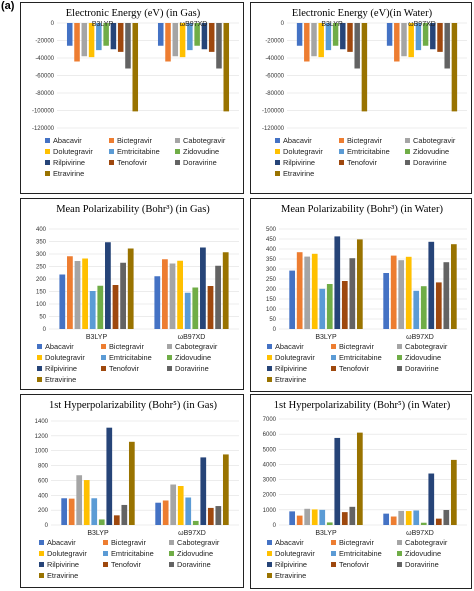 Image resolution: width=474 pixels, height=591 pixels. I want to click on y-tick-label: 50, so click(42, 318).